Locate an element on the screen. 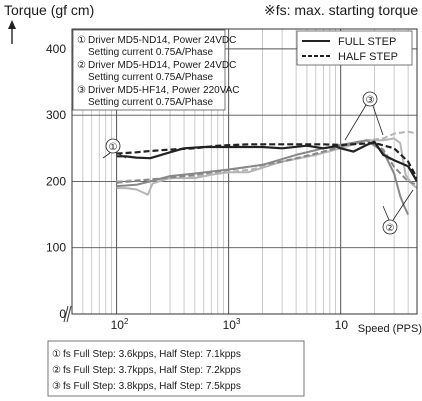  series-line-3-full is located at coordinates (266, 166).